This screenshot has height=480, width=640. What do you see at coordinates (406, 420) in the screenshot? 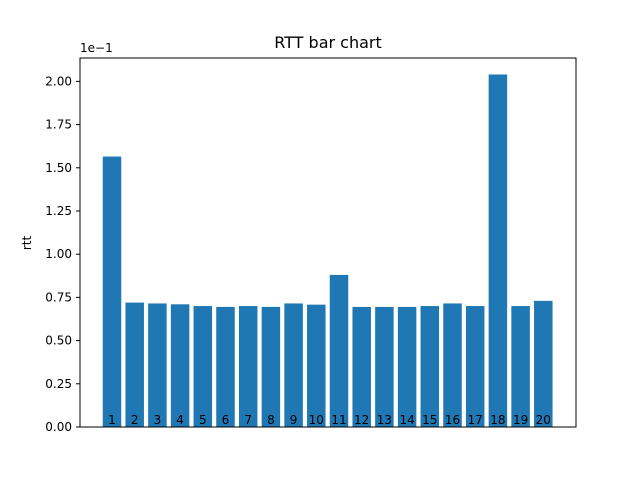
I see `bar-label-14: 14` at bounding box center [406, 420].